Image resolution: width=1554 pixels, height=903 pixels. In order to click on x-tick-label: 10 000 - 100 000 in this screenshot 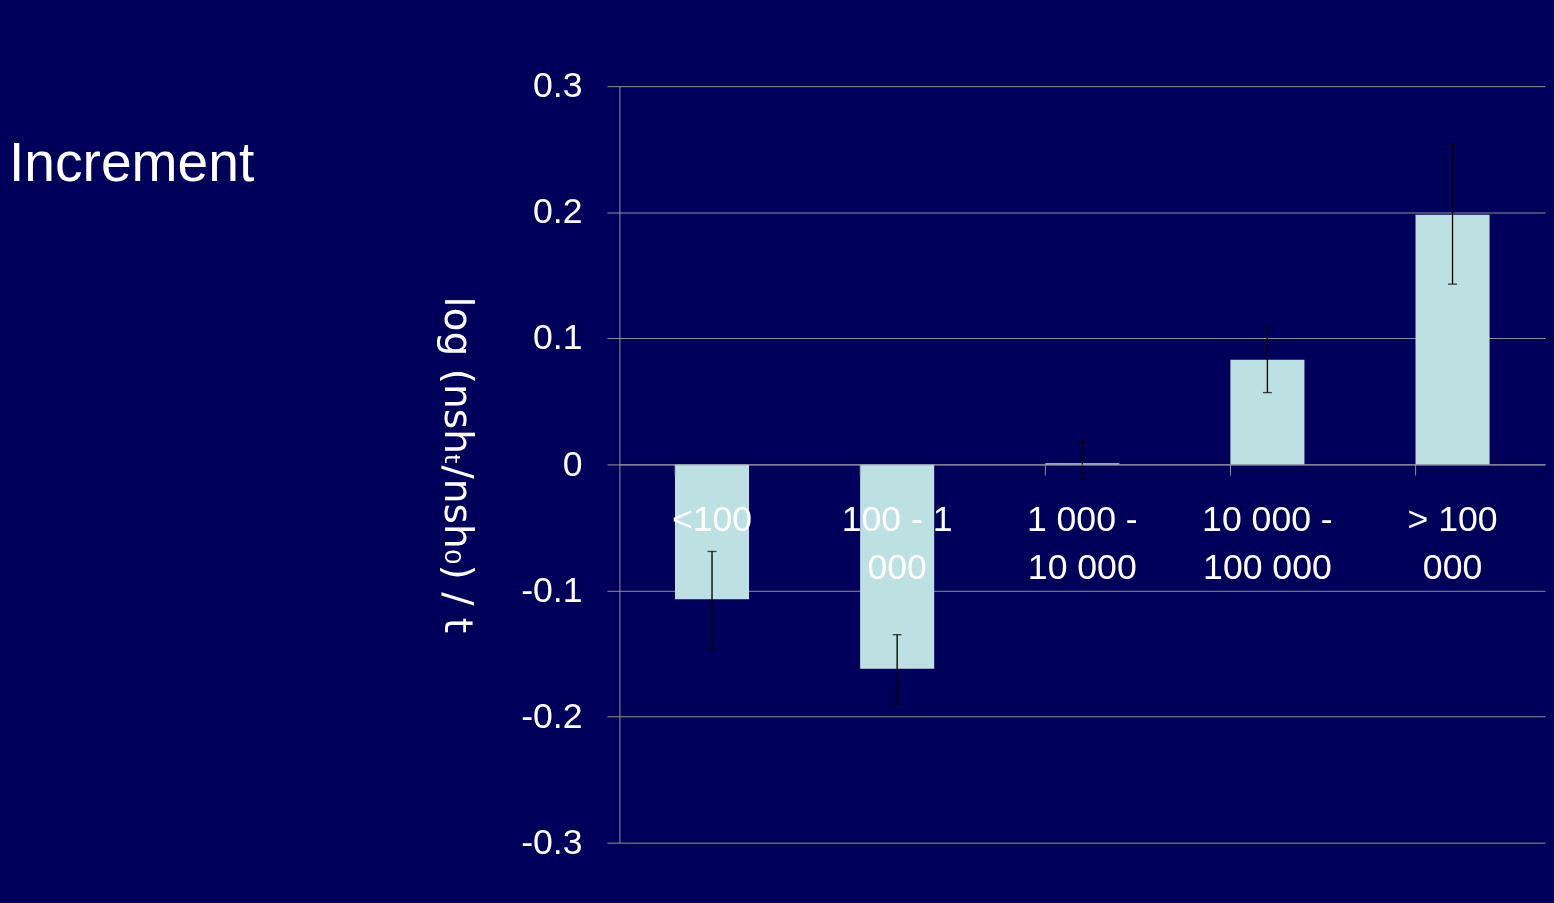, I will do `click(1267, 542)`.